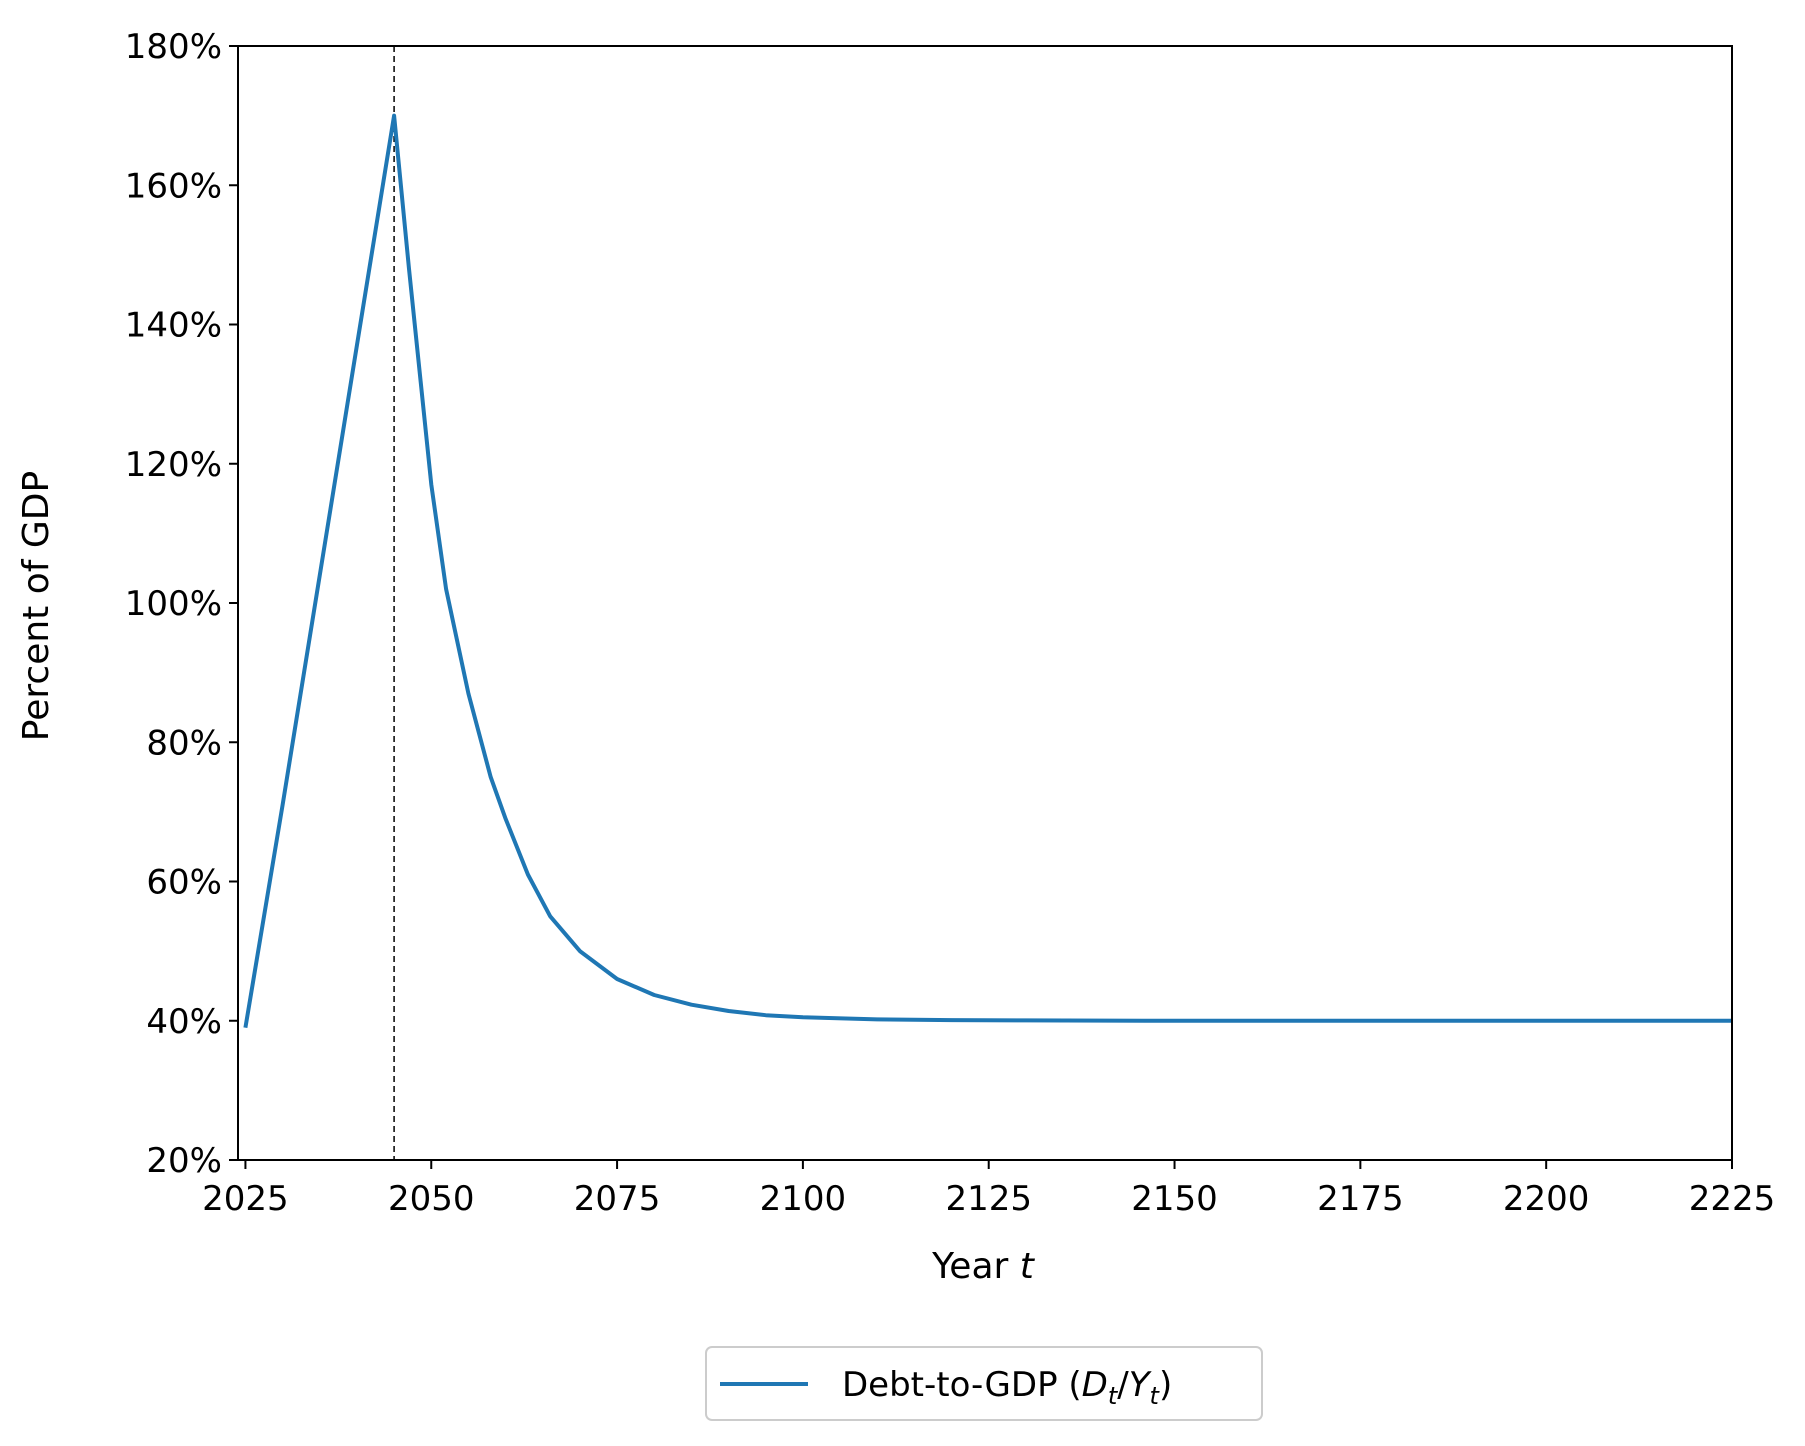 The height and width of the screenshot is (1446, 1805). I want to click on y-tick-label: 20%, so click(184, 1161).